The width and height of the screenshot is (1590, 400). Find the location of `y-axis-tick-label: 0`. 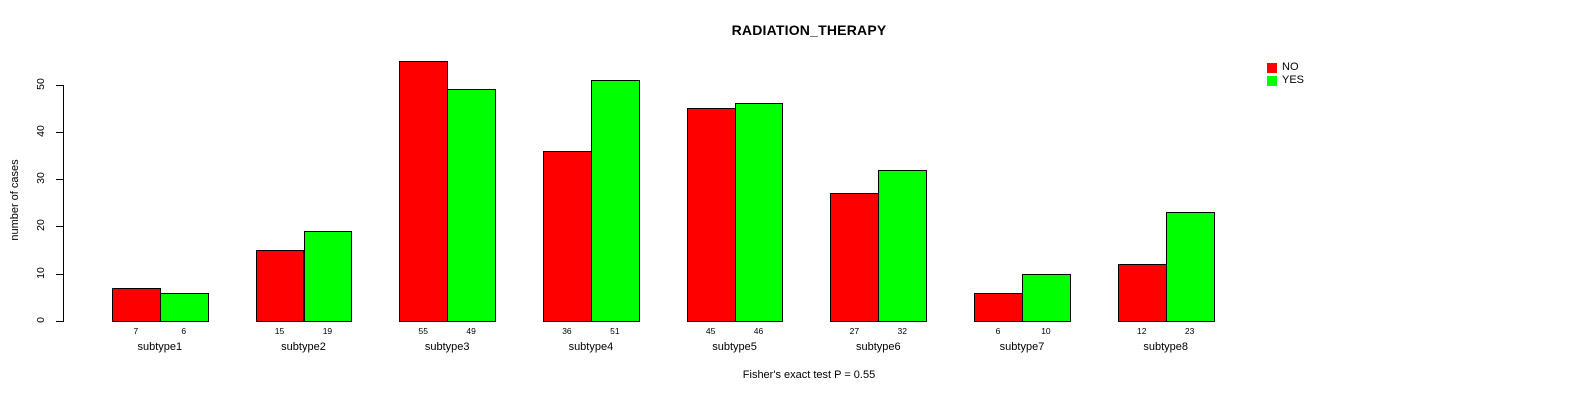

y-axis-tick-label: 0 is located at coordinates (41, 320).